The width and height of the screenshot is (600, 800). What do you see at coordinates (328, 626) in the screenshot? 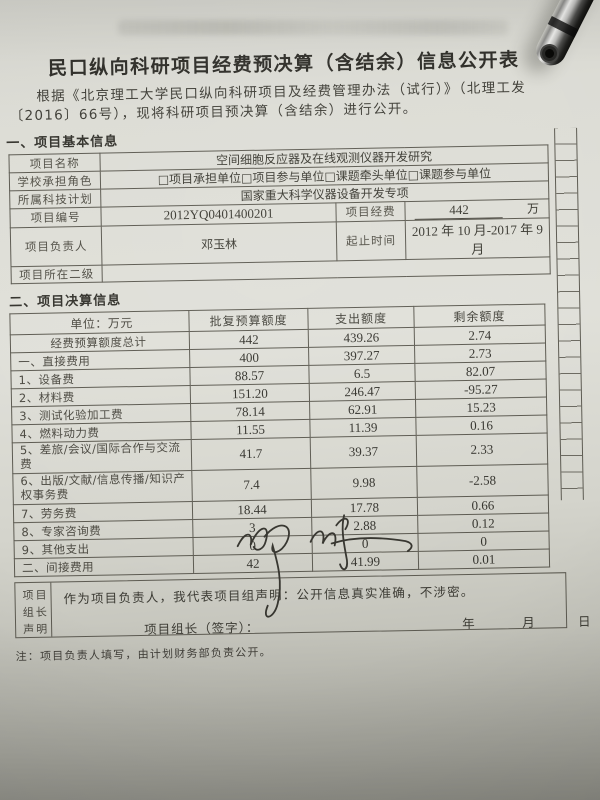
I see `signature-row: 项目组长（签字）： 年 月 日` at bounding box center [328, 626].